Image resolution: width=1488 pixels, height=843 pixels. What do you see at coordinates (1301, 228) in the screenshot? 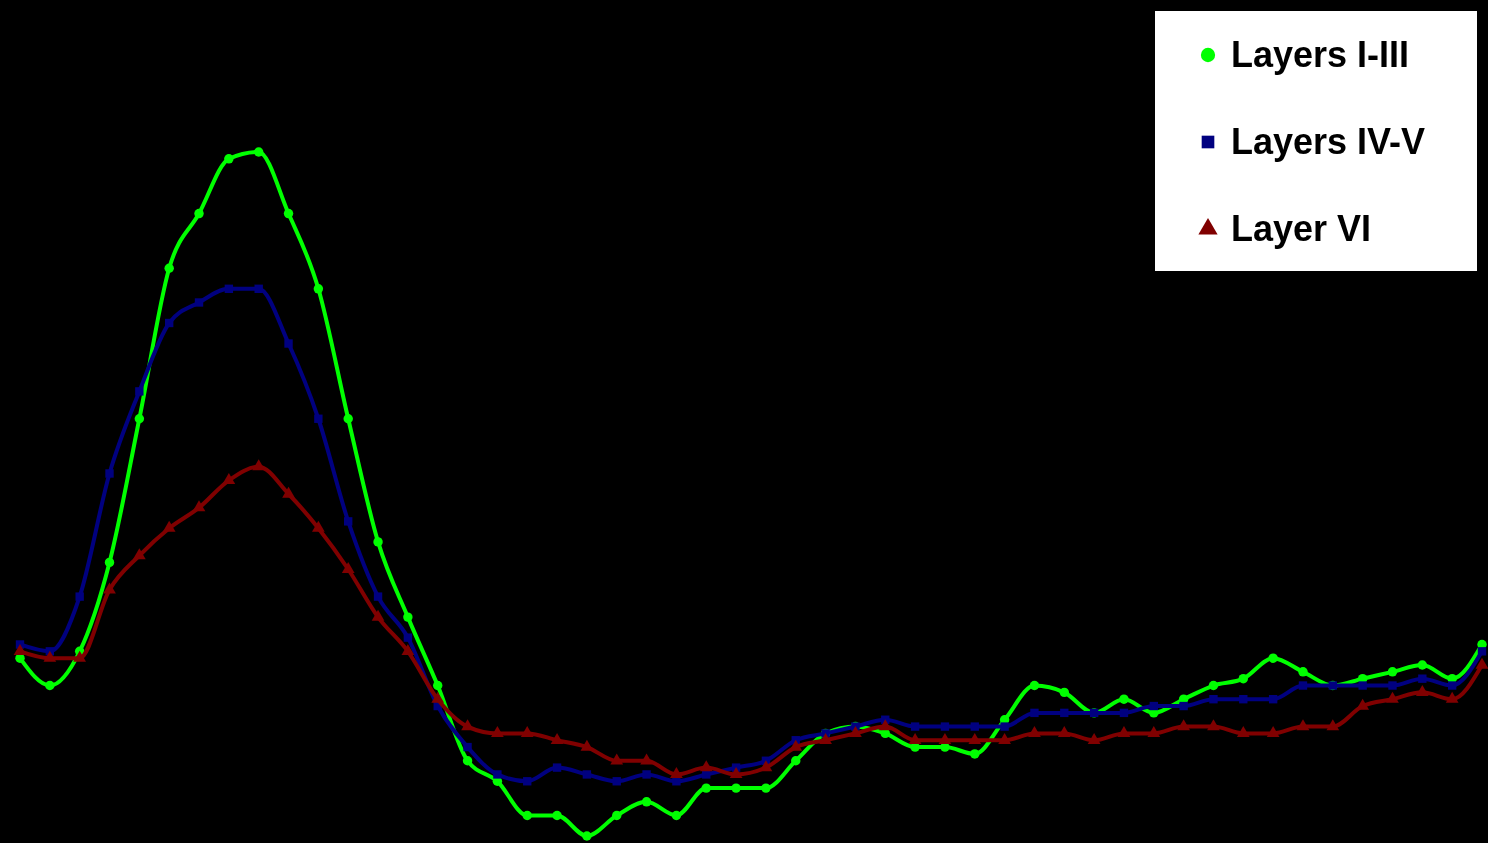
I see `legend-label: Layer VI` at bounding box center [1301, 228].